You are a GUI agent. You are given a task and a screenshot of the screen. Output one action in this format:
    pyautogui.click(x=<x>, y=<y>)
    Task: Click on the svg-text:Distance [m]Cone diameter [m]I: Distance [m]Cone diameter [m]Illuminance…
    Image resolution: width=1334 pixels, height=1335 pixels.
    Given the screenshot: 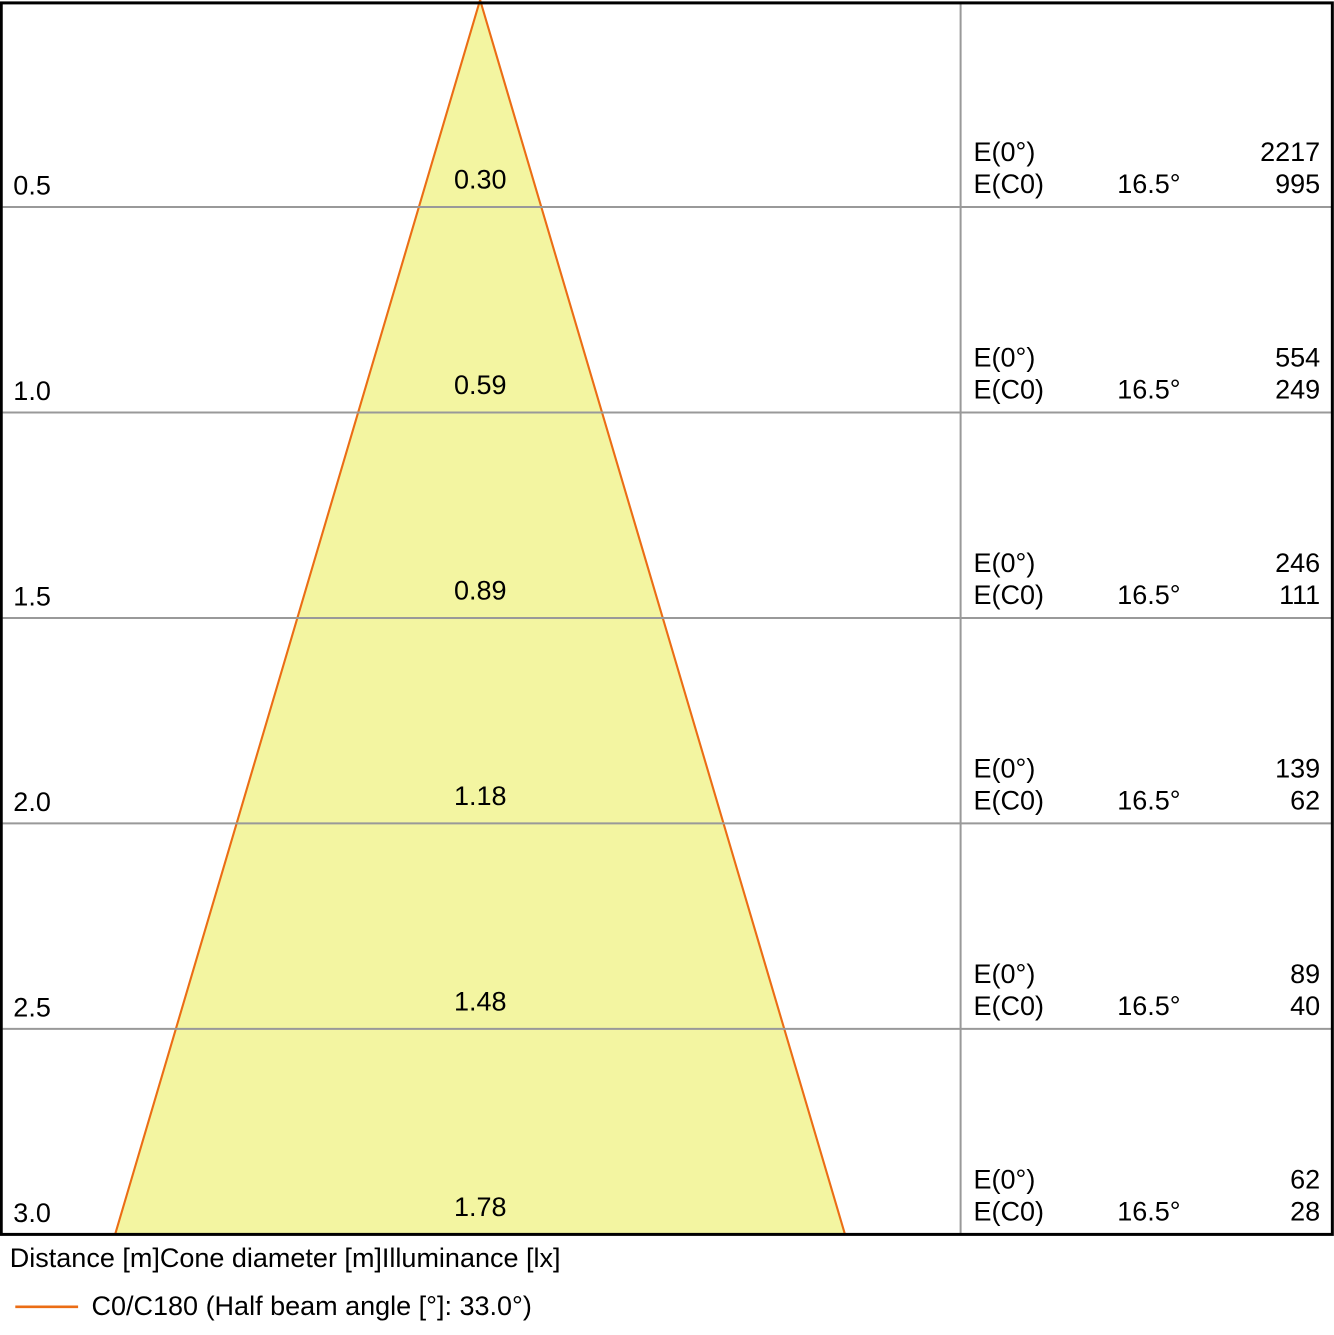 What is the action you would take?
    pyautogui.click(x=285, y=1258)
    